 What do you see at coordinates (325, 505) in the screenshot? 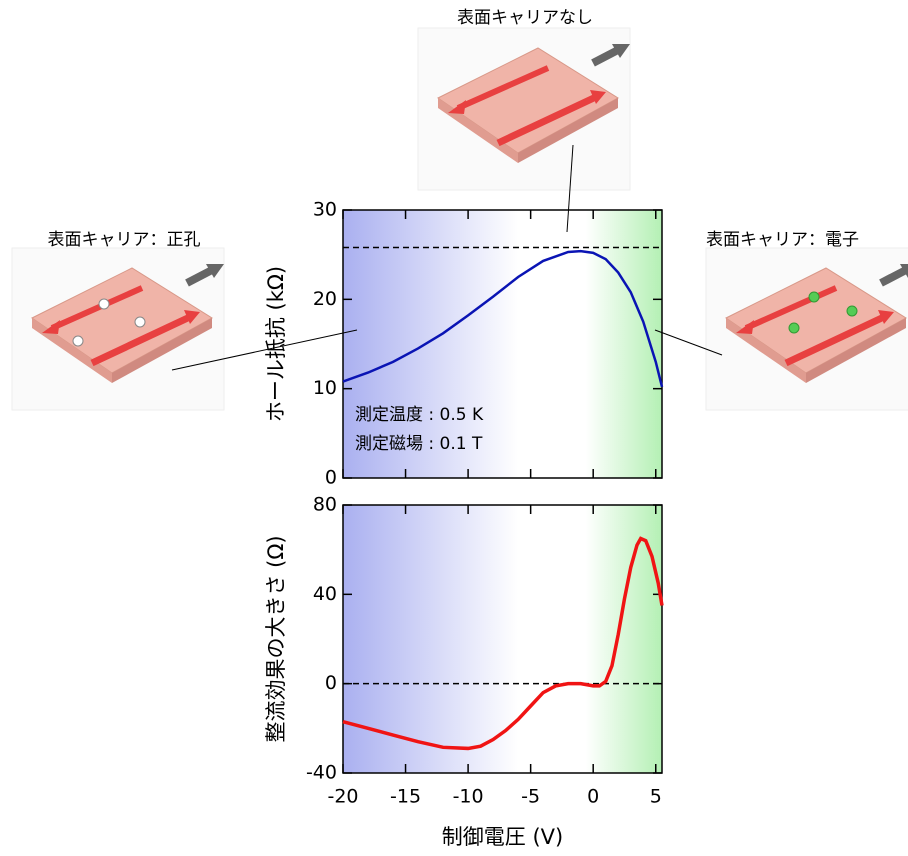
I see `y-tick-label: 80` at bounding box center [325, 505].